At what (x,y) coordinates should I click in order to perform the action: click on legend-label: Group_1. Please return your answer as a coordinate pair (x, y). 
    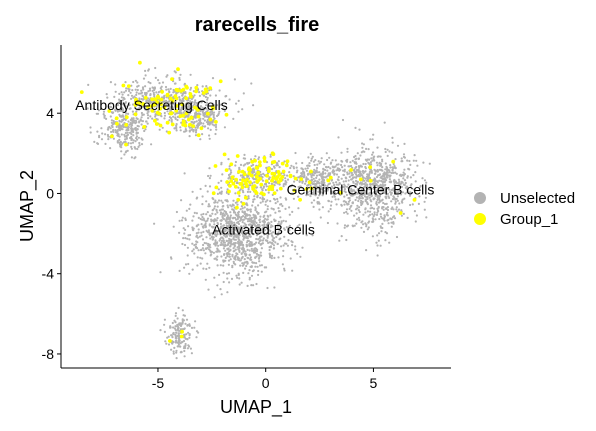
    Looking at the image, I should click on (529, 219).